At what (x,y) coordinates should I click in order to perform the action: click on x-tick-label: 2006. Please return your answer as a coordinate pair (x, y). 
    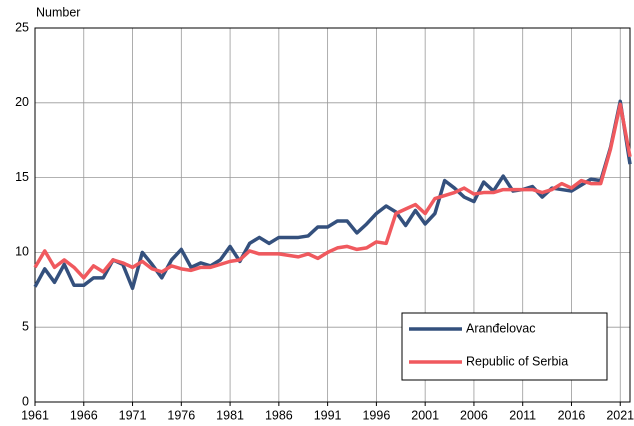
    Looking at the image, I should click on (474, 415).